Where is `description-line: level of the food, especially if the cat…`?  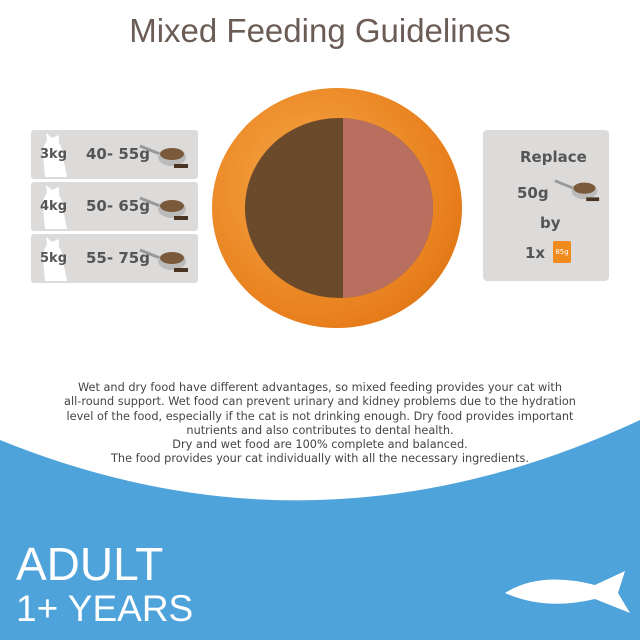
description-line: level of the food, especially if the cat… is located at coordinates (320, 416).